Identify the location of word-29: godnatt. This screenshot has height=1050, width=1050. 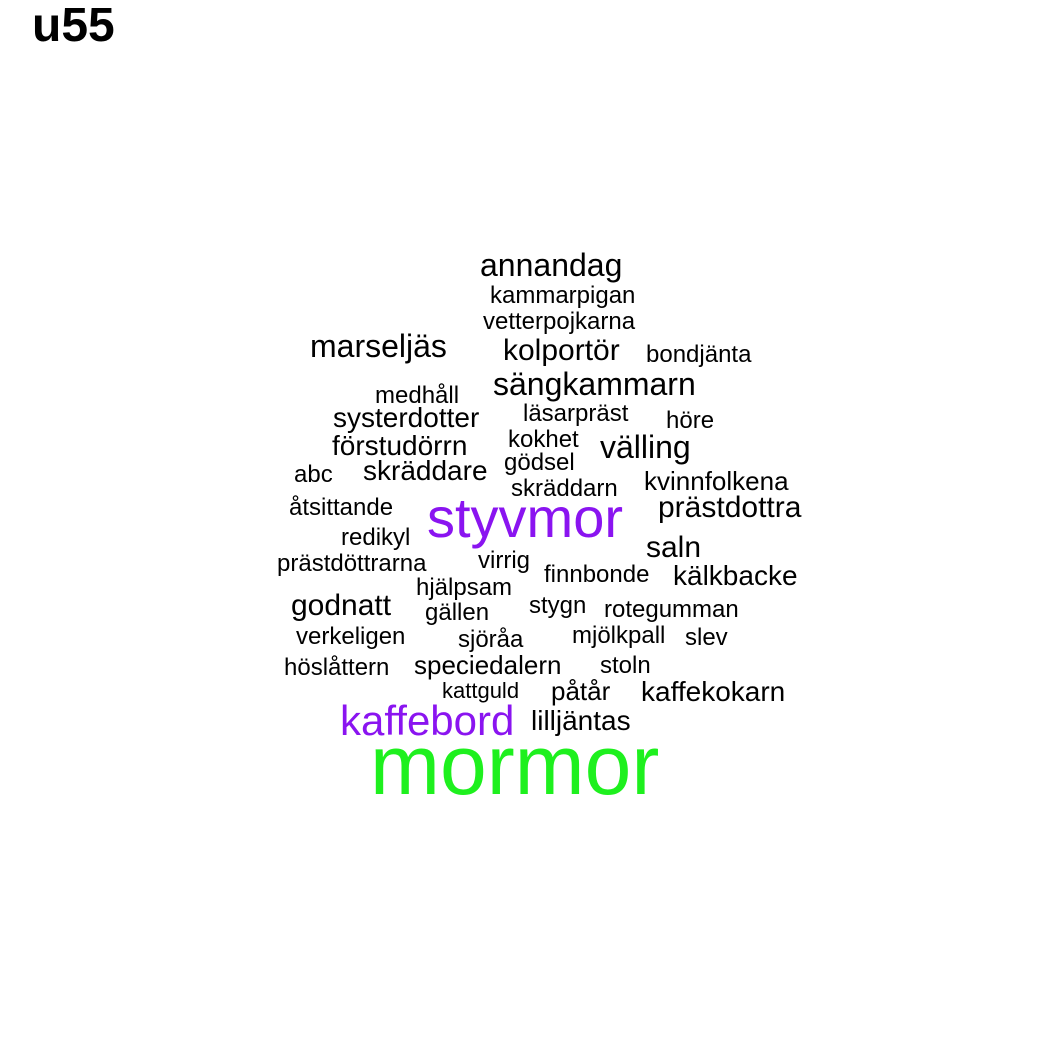
(341, 605).